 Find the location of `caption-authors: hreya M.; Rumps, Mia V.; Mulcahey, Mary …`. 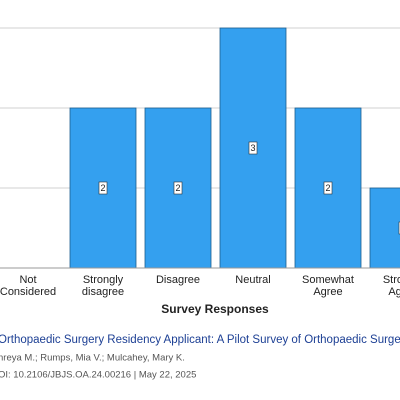

caption-authors: hreya M.; Rumps, Mia V.; Mulcahey, Mary … is located at coordinates (92, 358).